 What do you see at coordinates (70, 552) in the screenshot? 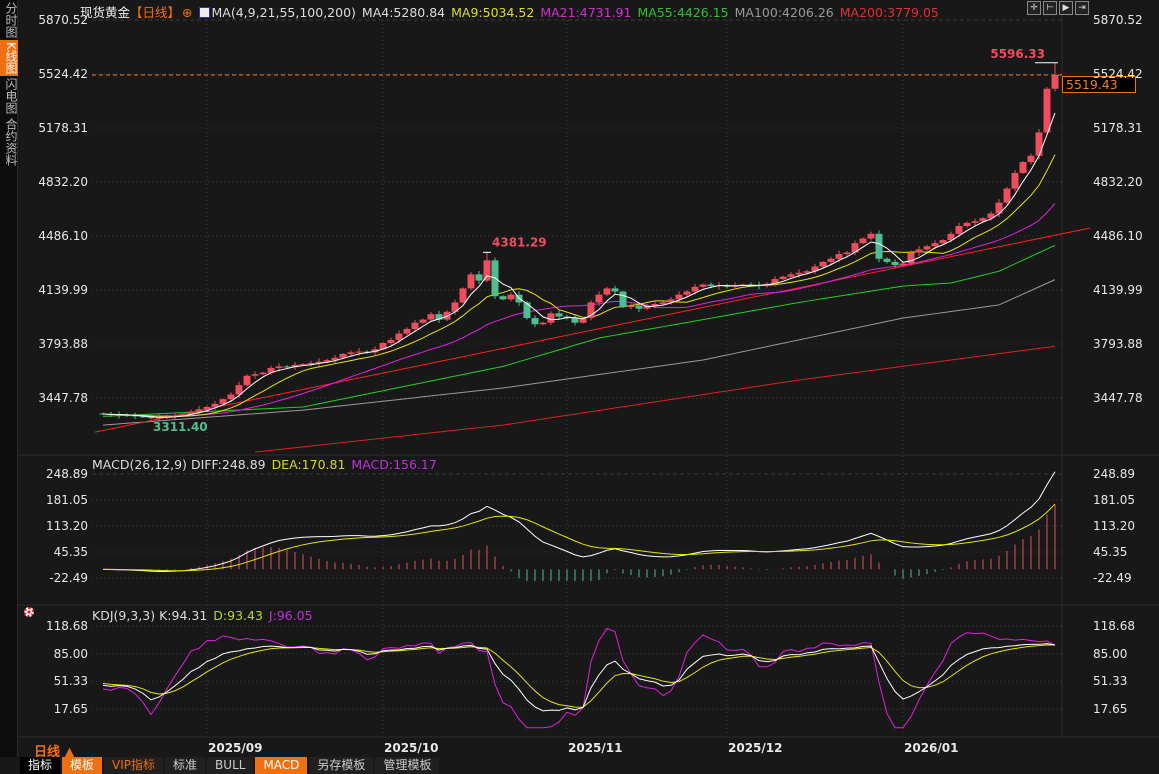
I see `axis-label-left: 45.35` at bounding box center [70, 552].